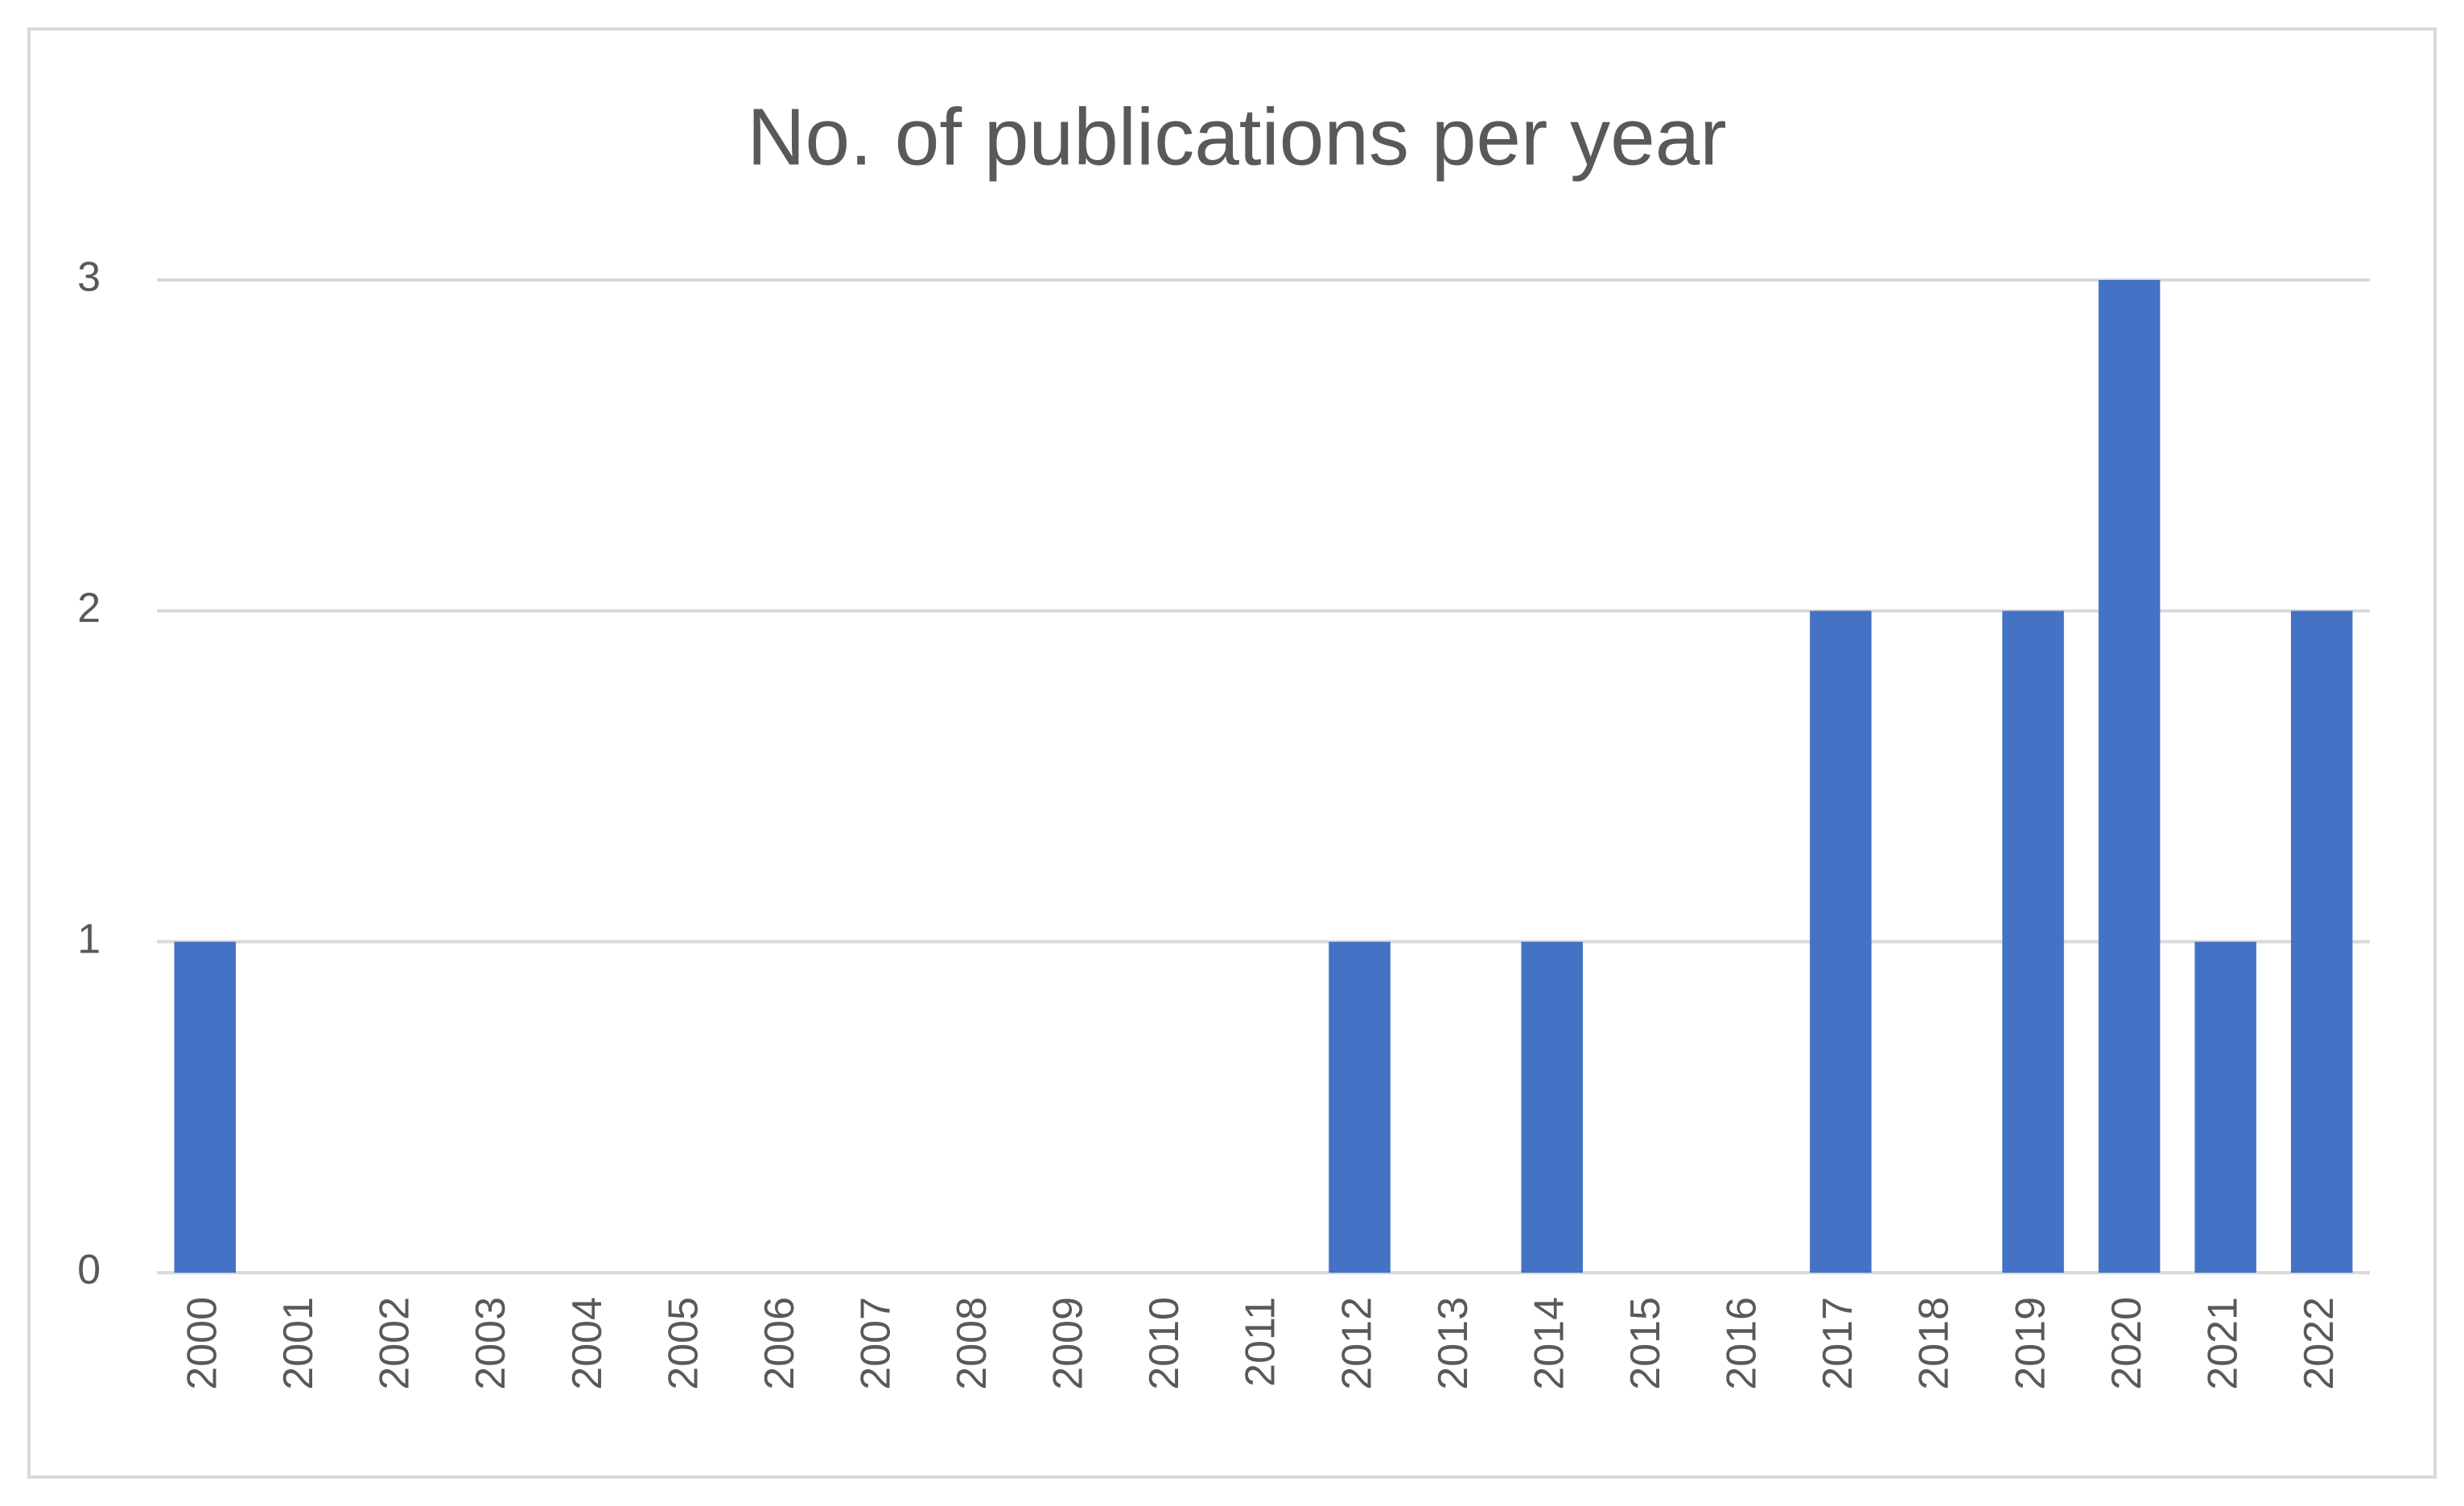 The image size is (2464, 1506). Describe the element at coordinates (1743, 1344) in the screenshot. I see `x-tick-label: 2016` at that location.